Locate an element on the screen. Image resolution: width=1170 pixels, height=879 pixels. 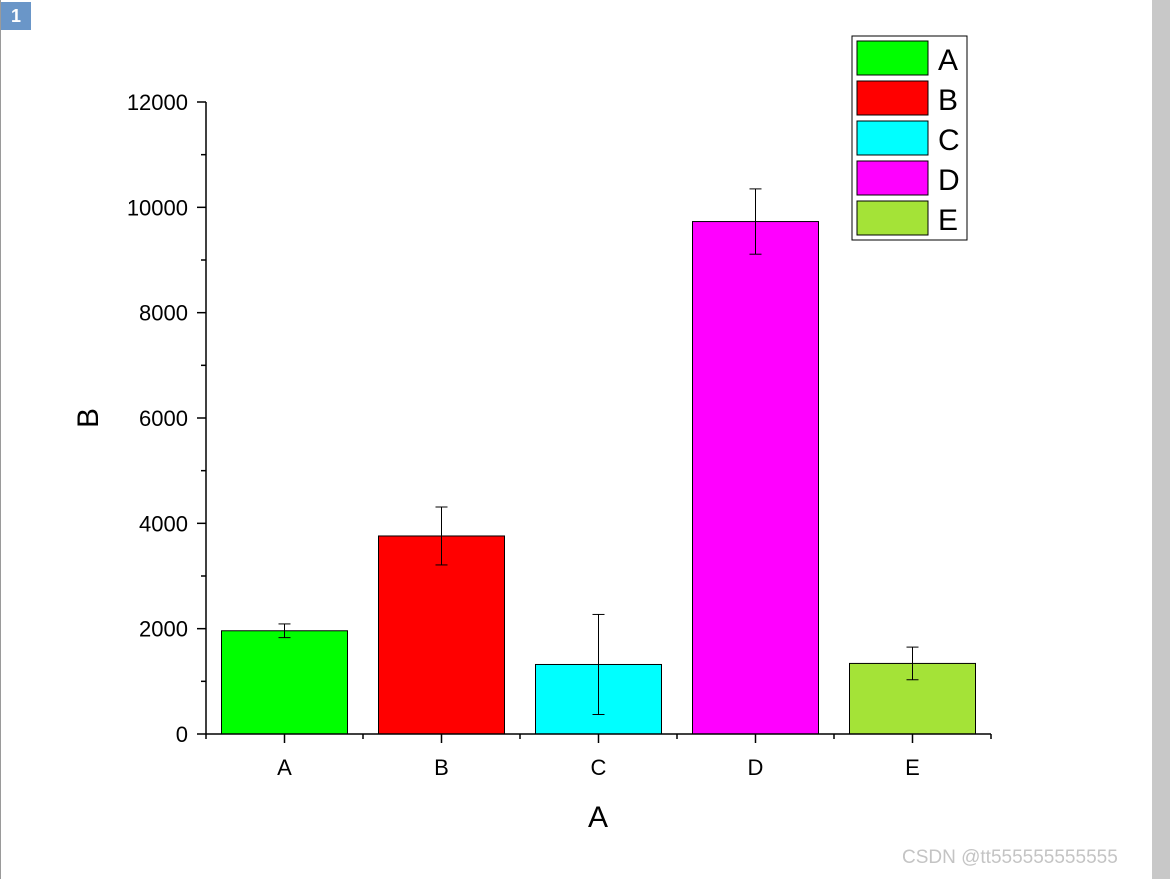
y-tick-label: 10000 is located at coordinates (157, 207).